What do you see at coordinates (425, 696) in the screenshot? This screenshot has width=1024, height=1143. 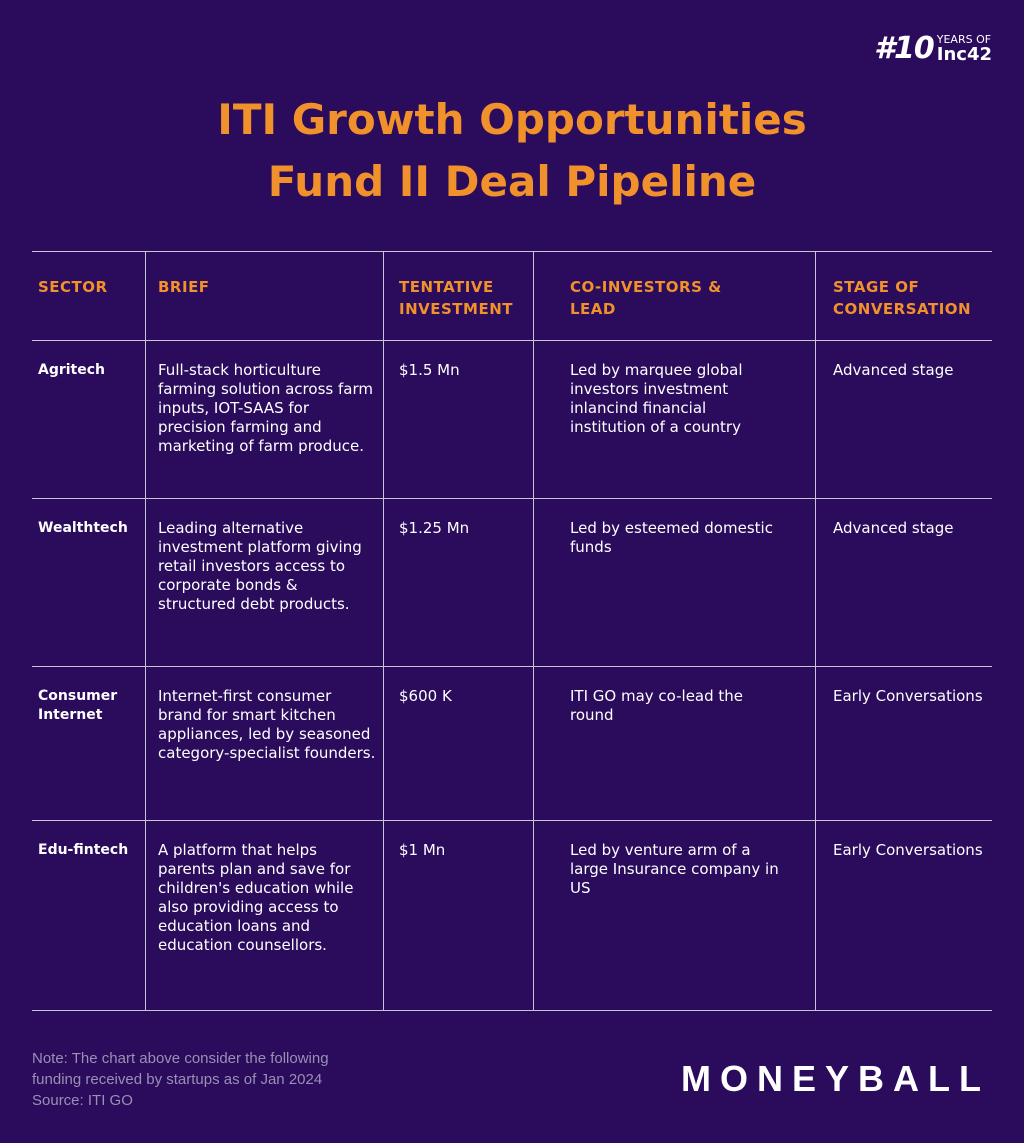 I see `table-cell: $600 K` at bounding box center [425, 696].